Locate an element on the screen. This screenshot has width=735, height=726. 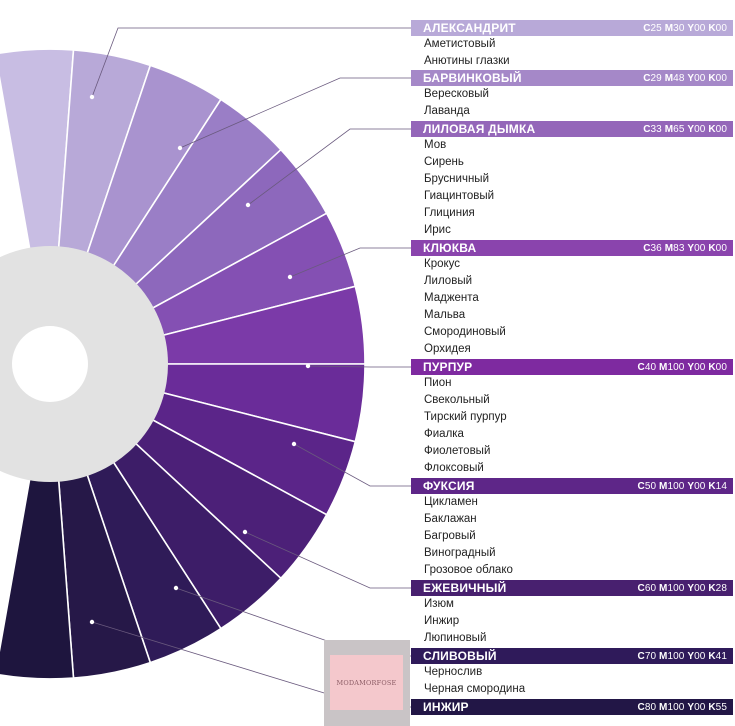
palette-header: СЛИВОВЫЙ C70 M100 Y00 K41 is located at coordinates (572, 656).